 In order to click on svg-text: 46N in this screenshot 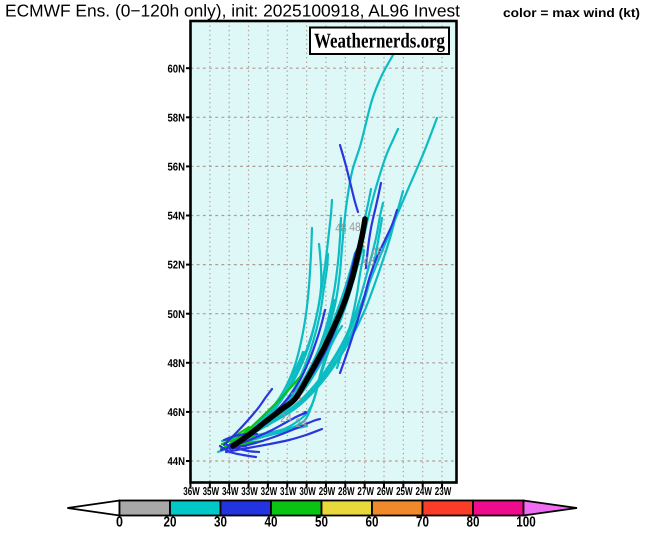, I will do `click(177, 413)`.